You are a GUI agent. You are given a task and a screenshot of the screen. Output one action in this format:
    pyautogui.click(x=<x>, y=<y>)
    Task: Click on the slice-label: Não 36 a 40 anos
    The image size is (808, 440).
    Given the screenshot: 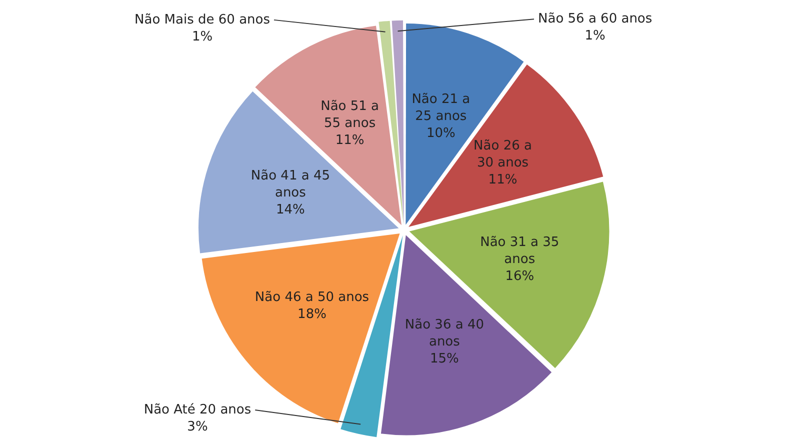 What is the action you would take?
    pyautogui.click(x=444, y=334)
    